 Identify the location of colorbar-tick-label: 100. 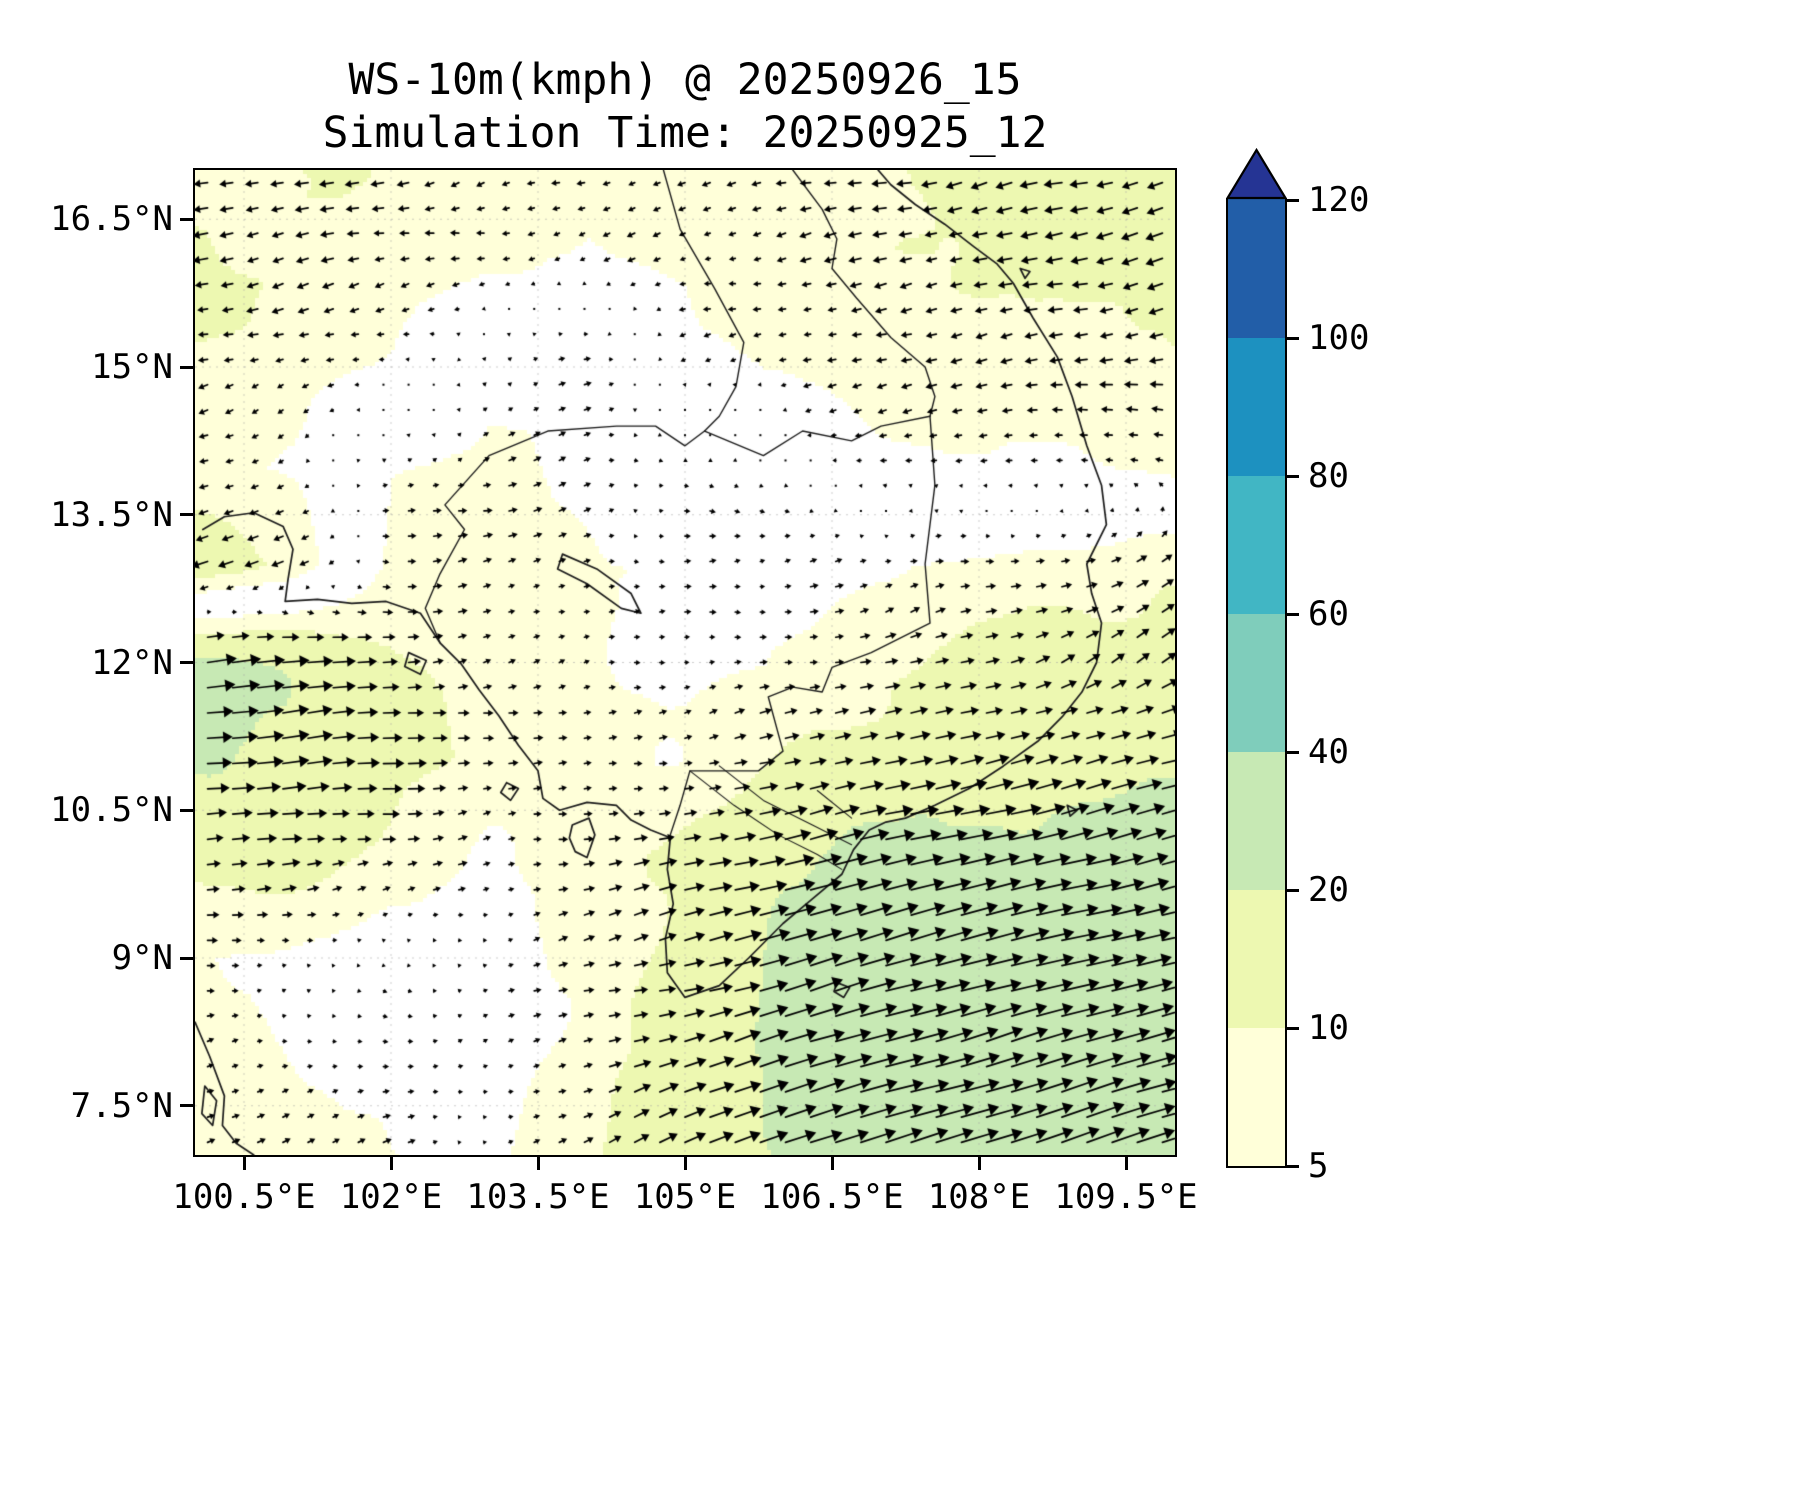
(1339, 338).